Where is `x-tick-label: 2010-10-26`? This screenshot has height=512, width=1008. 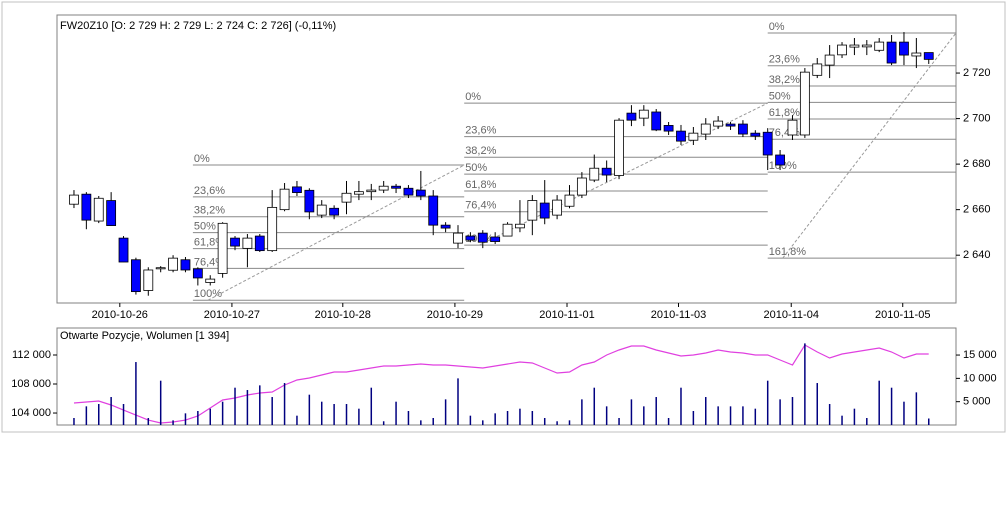 x-tick-label: 2010-10-26 is located at coordinates (120, 315).